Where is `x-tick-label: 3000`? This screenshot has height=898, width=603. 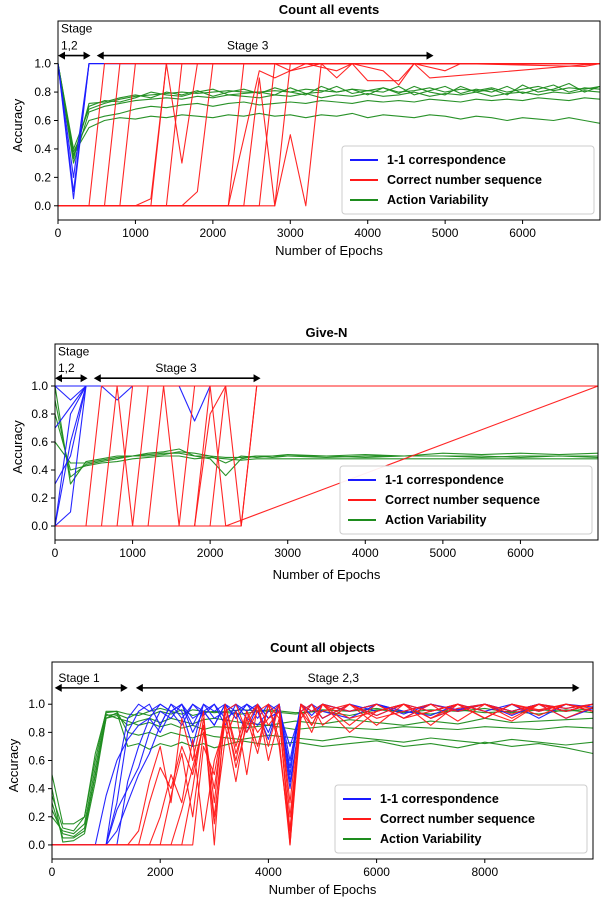 x-tick-label: 3000 is located at coordinates (287, 553).